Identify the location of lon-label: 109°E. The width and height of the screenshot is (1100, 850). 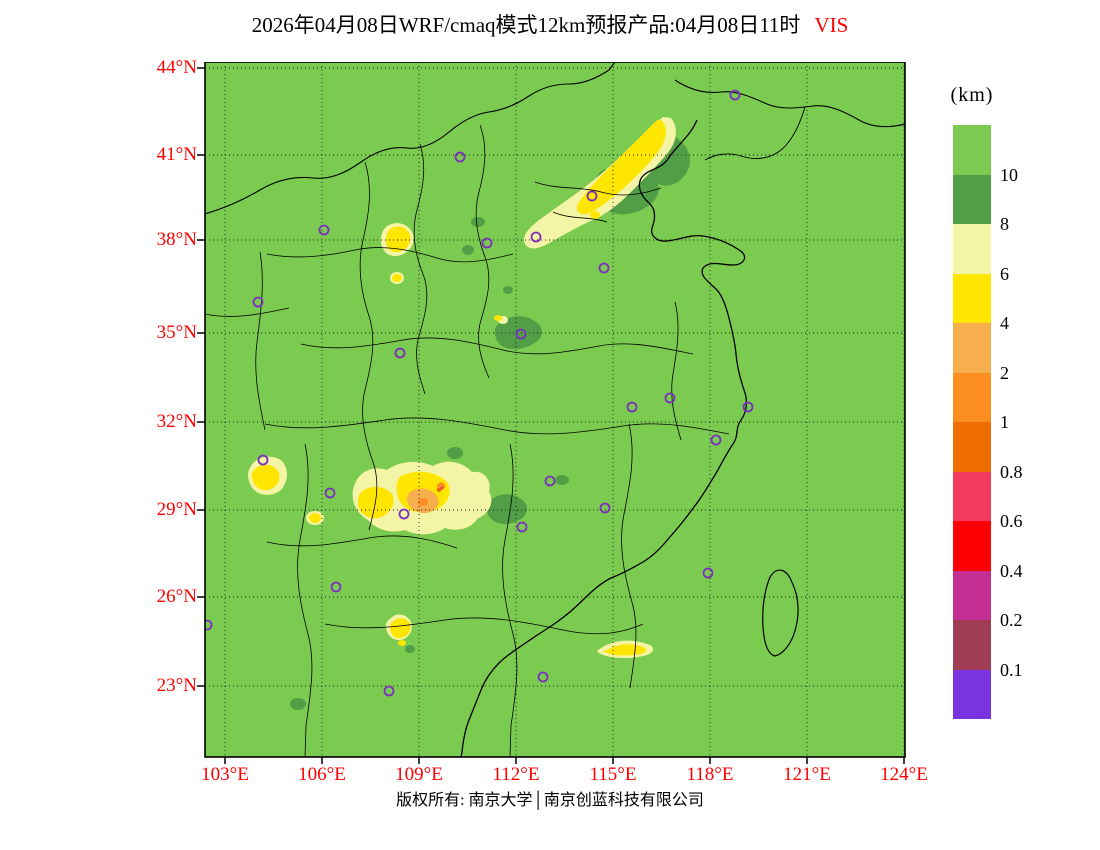
(419, 774).